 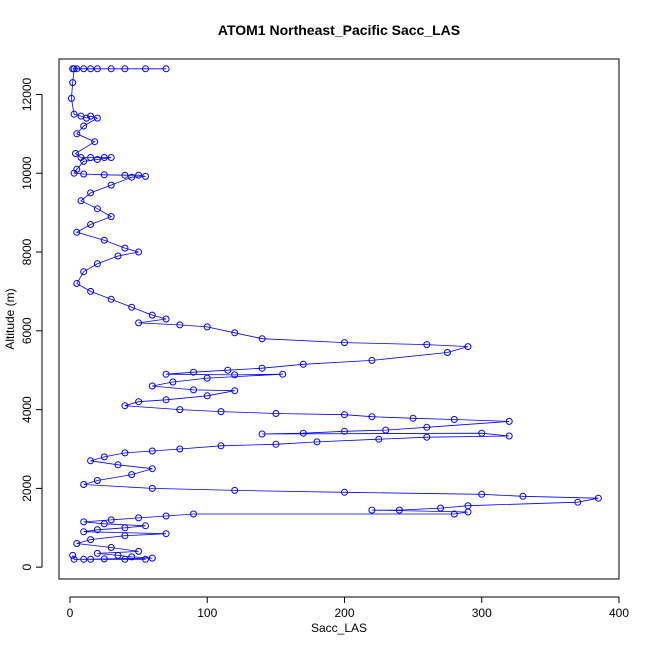 What do you see at coordinates (207, 613) in the screenshot?
I see `x-tick-label: 100` at bounding box center [207, 613].